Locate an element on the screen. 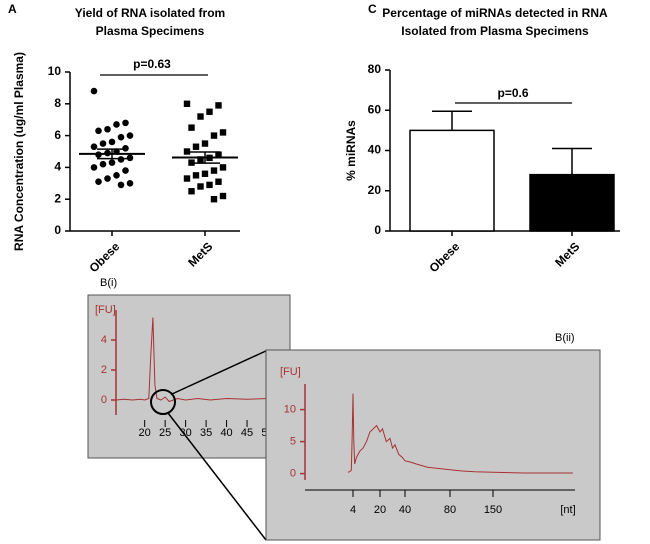 Image resolution: width=650 pixels, height=544 pixels. panel-label: A is located at coordinates (12, 9).